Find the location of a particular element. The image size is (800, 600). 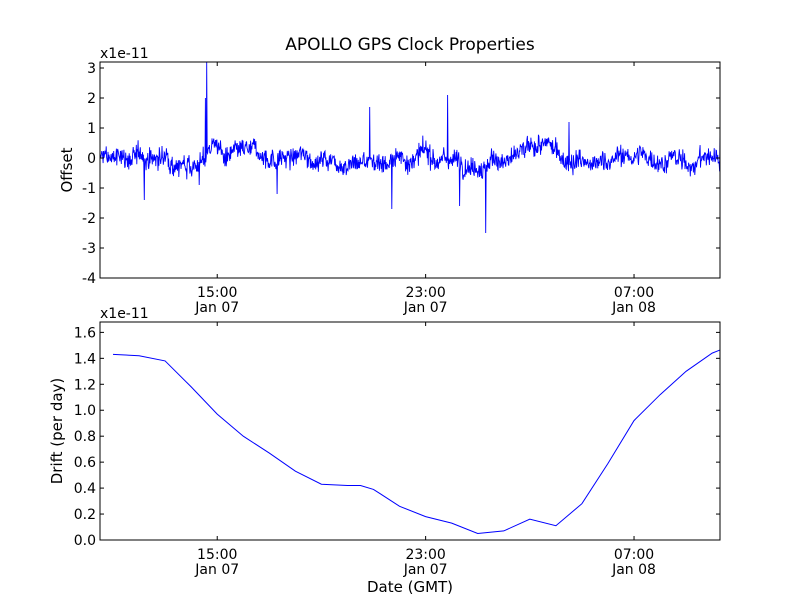

y-tick-label: 0.6 is located at coordinates (85, 463).